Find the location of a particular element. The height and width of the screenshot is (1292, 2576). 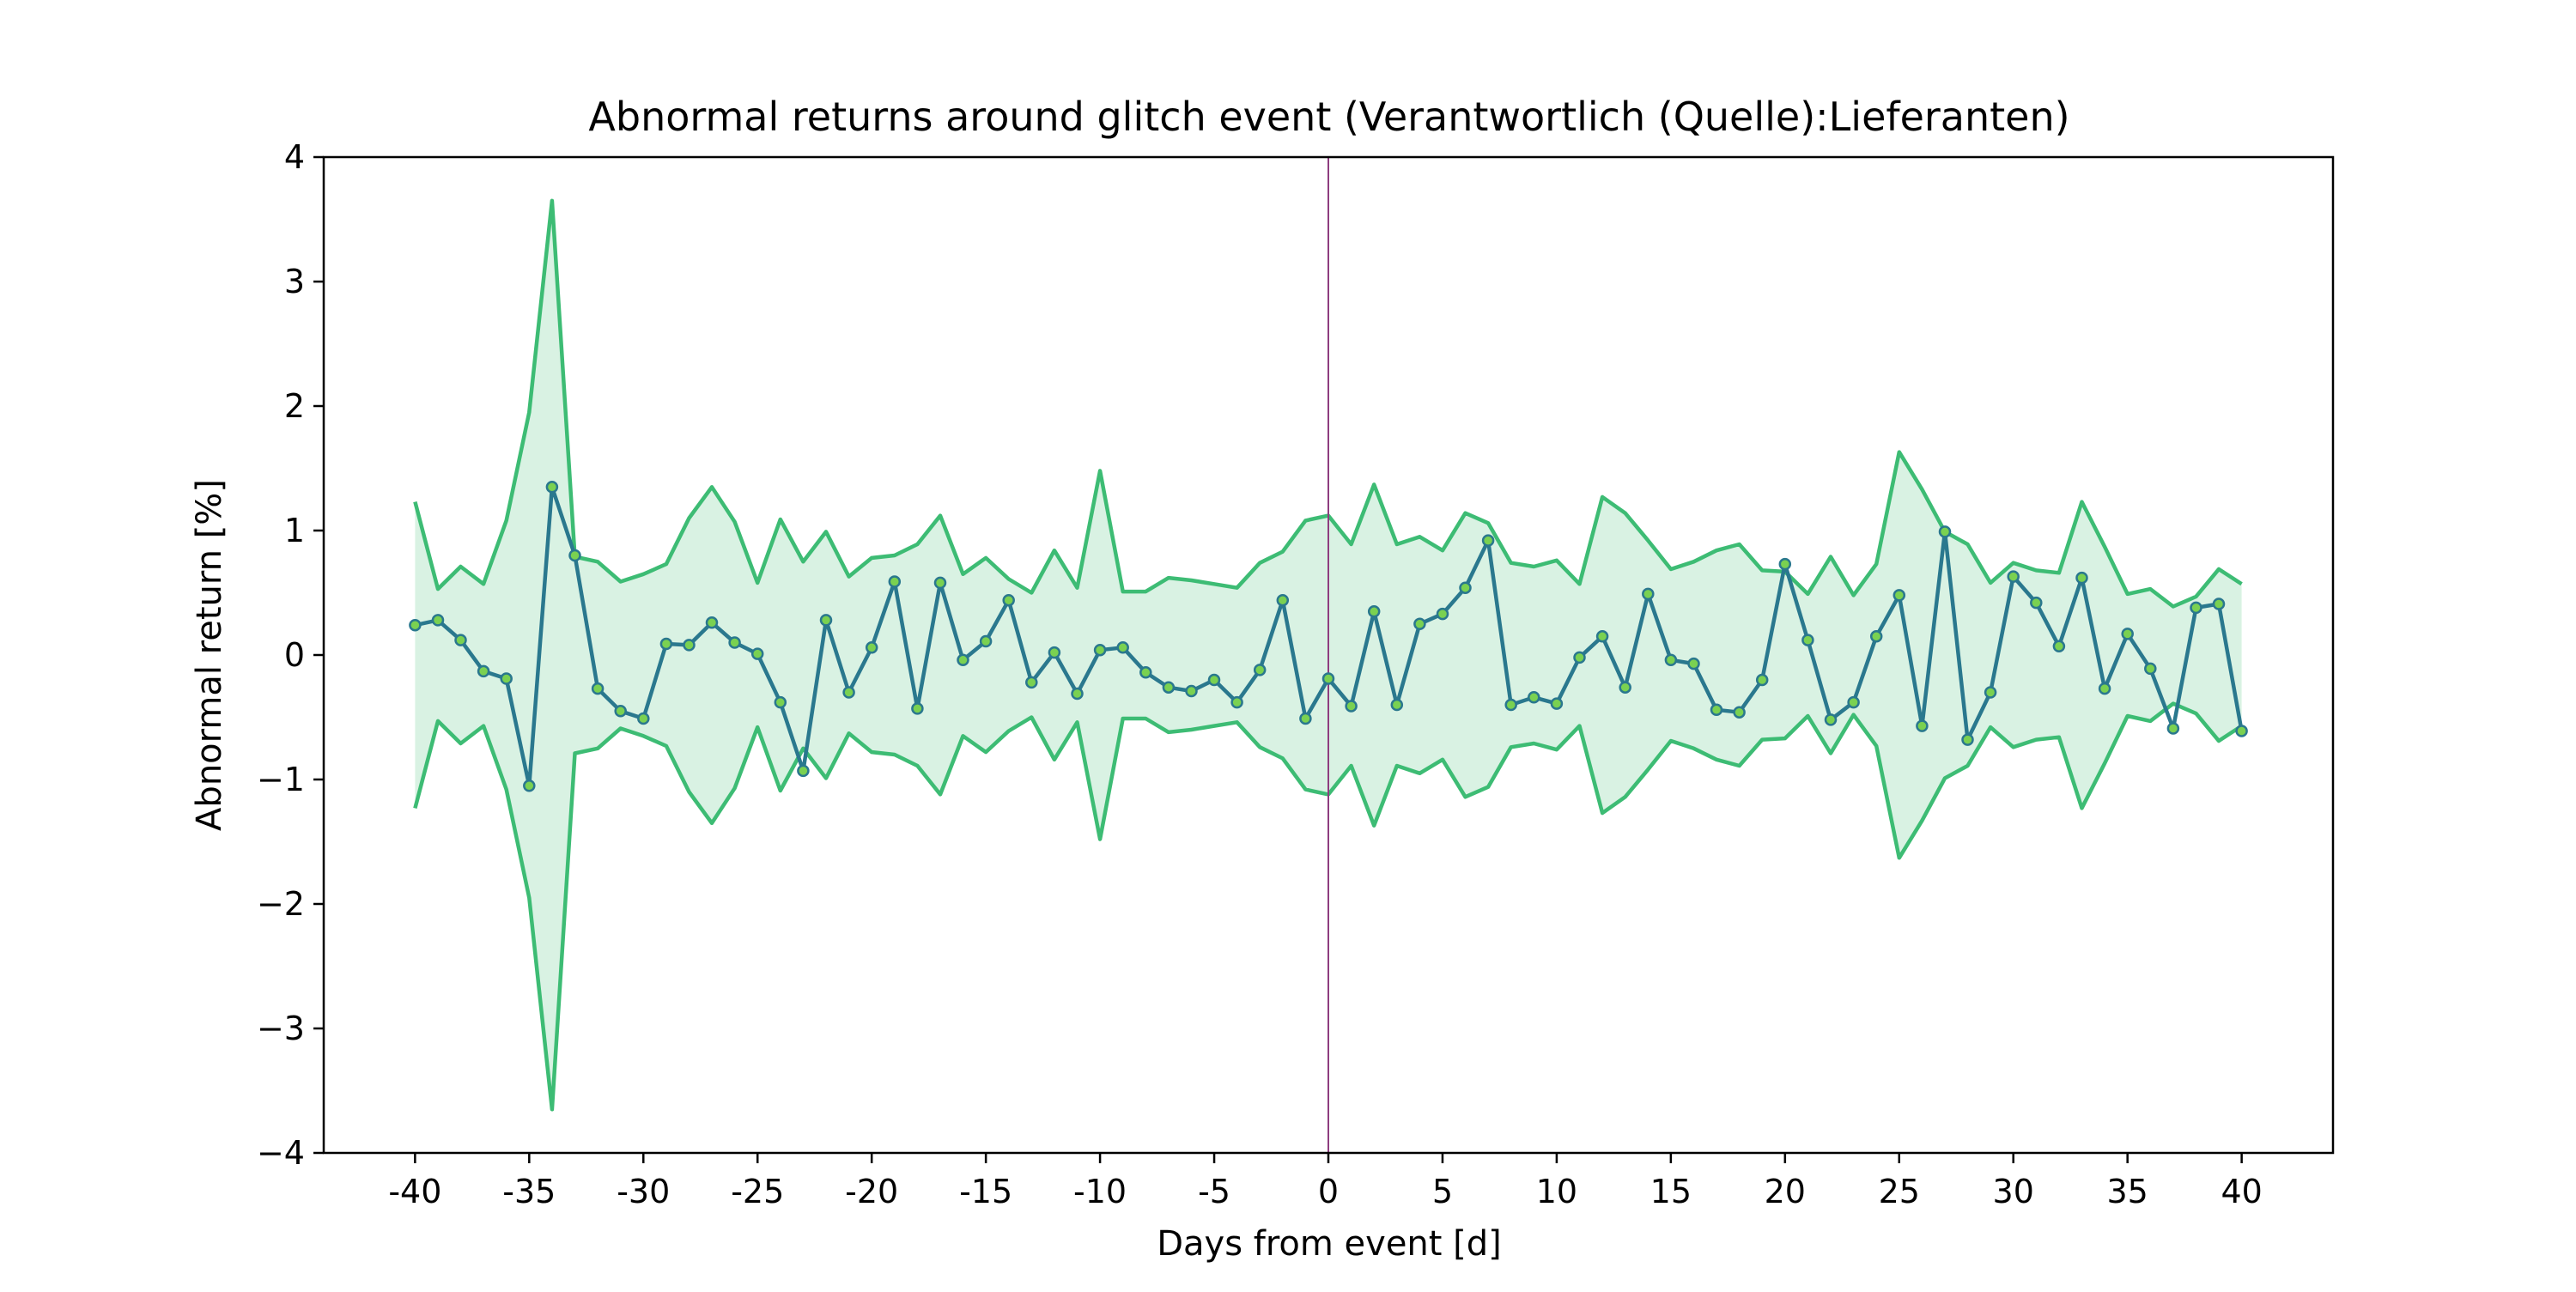

x-axis-label: Days from event [d] is located at coordinates (1330, 1244).